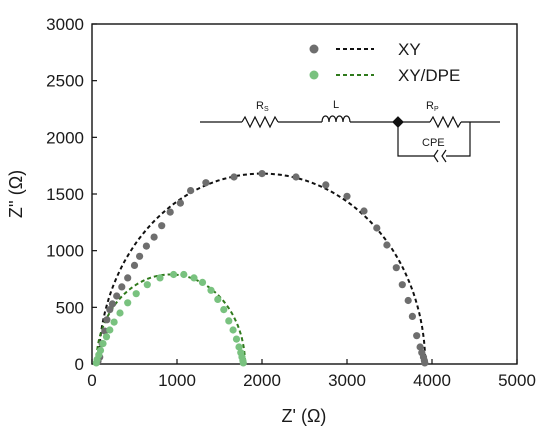 The height and width of the screenshot is (429, 542). Describe the element at coordinates (314, 75) in the screenshot. I see `legend-marker-xydpe` at that location.